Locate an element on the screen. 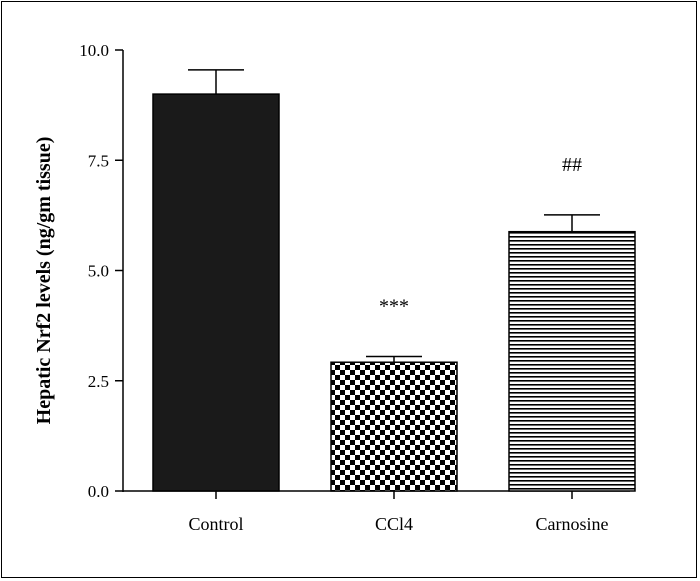 The width and height of the screenshot is (700, 581). y-axis-label: Hepatic Nrf2 levels (ng/gm tissue) is located at coordinates (44, 281).